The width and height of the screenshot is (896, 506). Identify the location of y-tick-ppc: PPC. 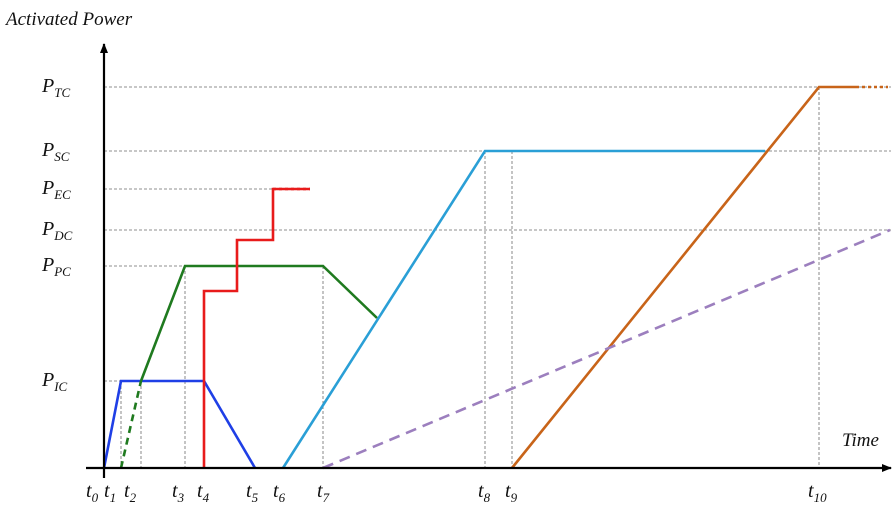
(56, 266).